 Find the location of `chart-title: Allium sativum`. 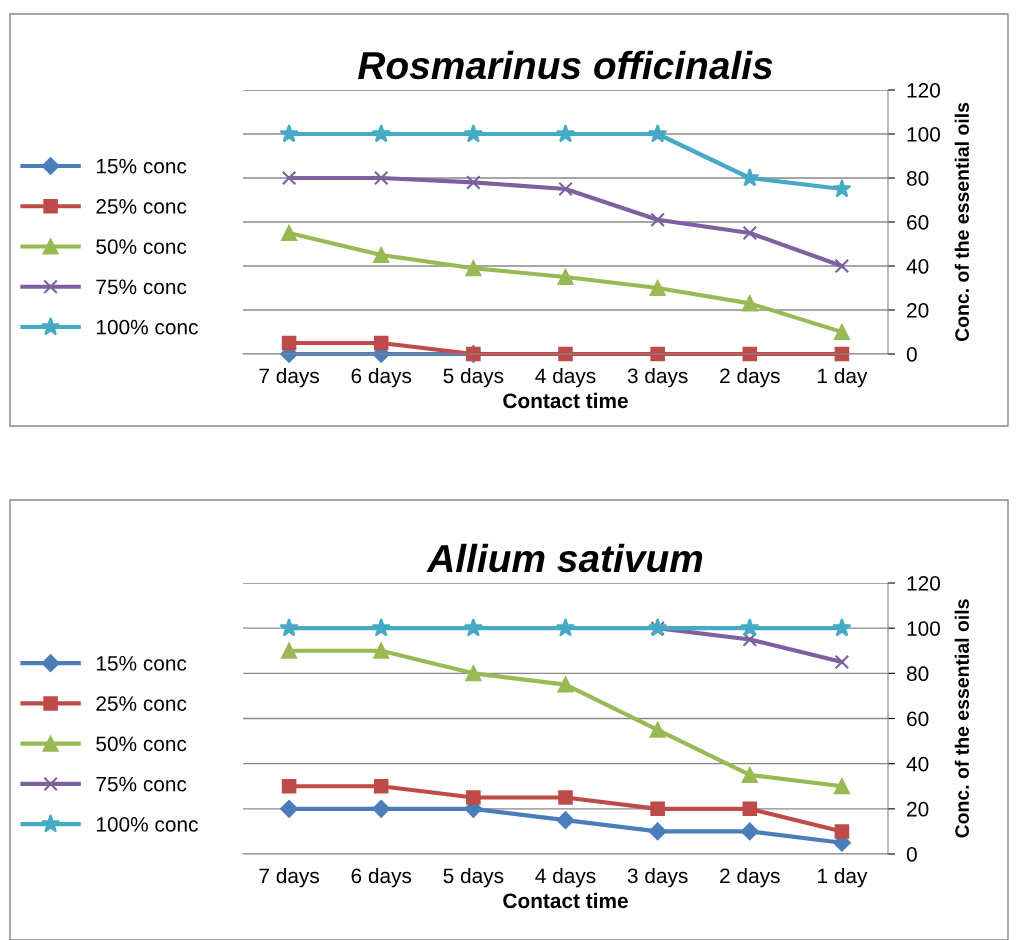

chart-title: Allium sativum is located at coordinates (564, 558).